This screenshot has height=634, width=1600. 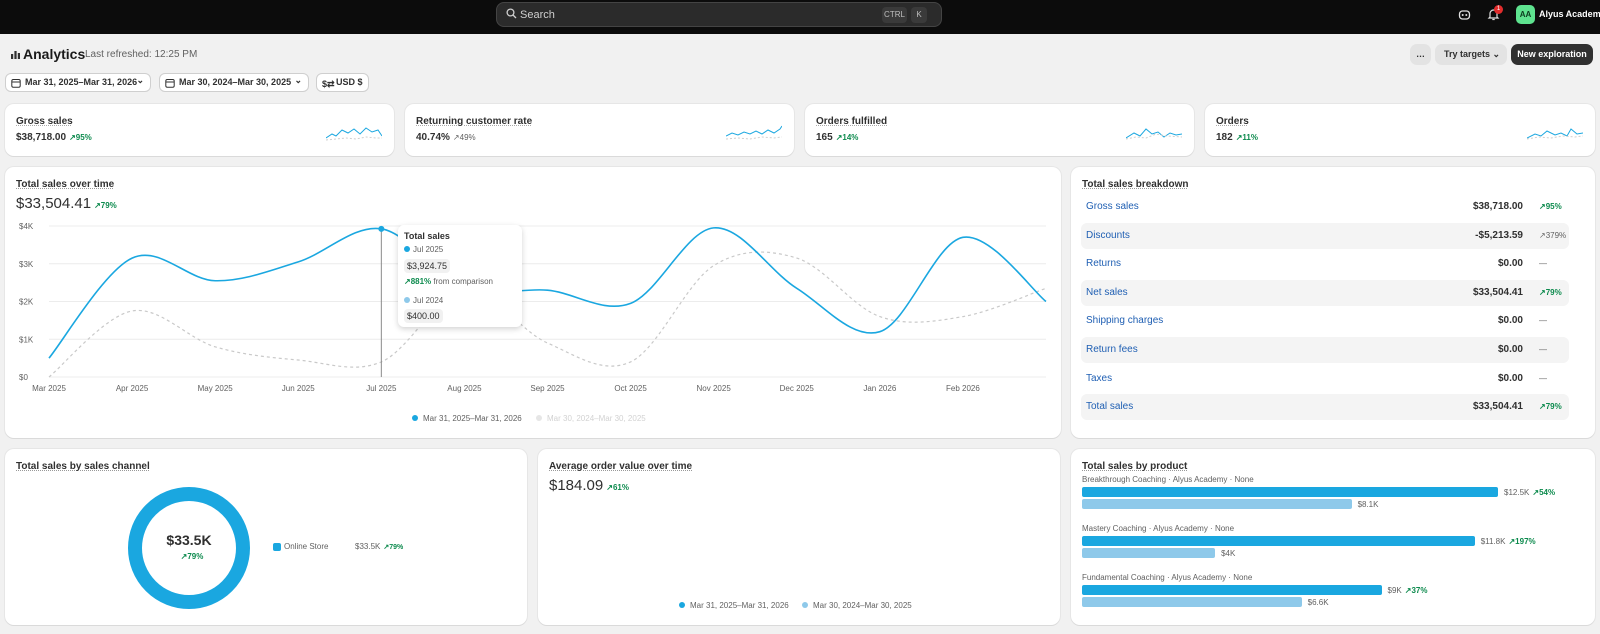 I want to click on breakdown-label: Discounts, so click(x=1108, y=235).